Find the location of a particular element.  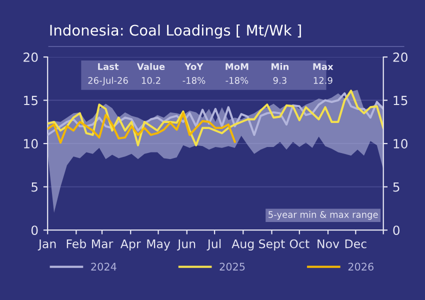

annotation: Value is located at coordinates (150, 66).